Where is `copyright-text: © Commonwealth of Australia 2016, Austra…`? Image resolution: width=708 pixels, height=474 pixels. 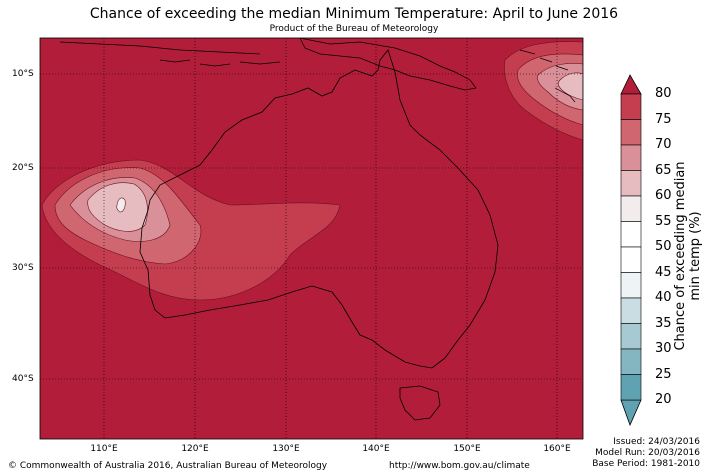
copyright-text: © Commonwealth of Australia 2016, Austra… is located at coordinates (168, 466).